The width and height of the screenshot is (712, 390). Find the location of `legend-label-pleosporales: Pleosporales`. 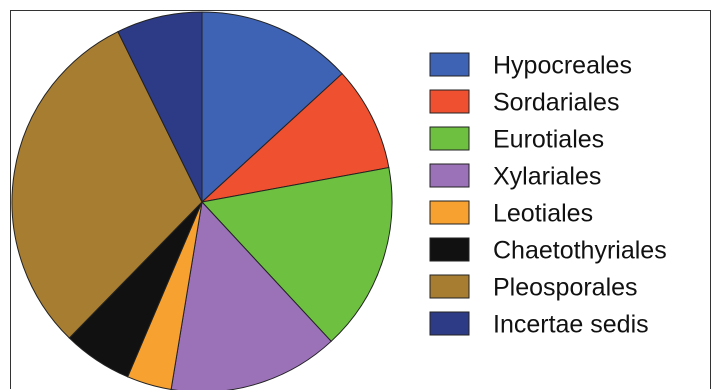

legend-label-pleosporales: Pleosporales is located at coordinates (565, 288).